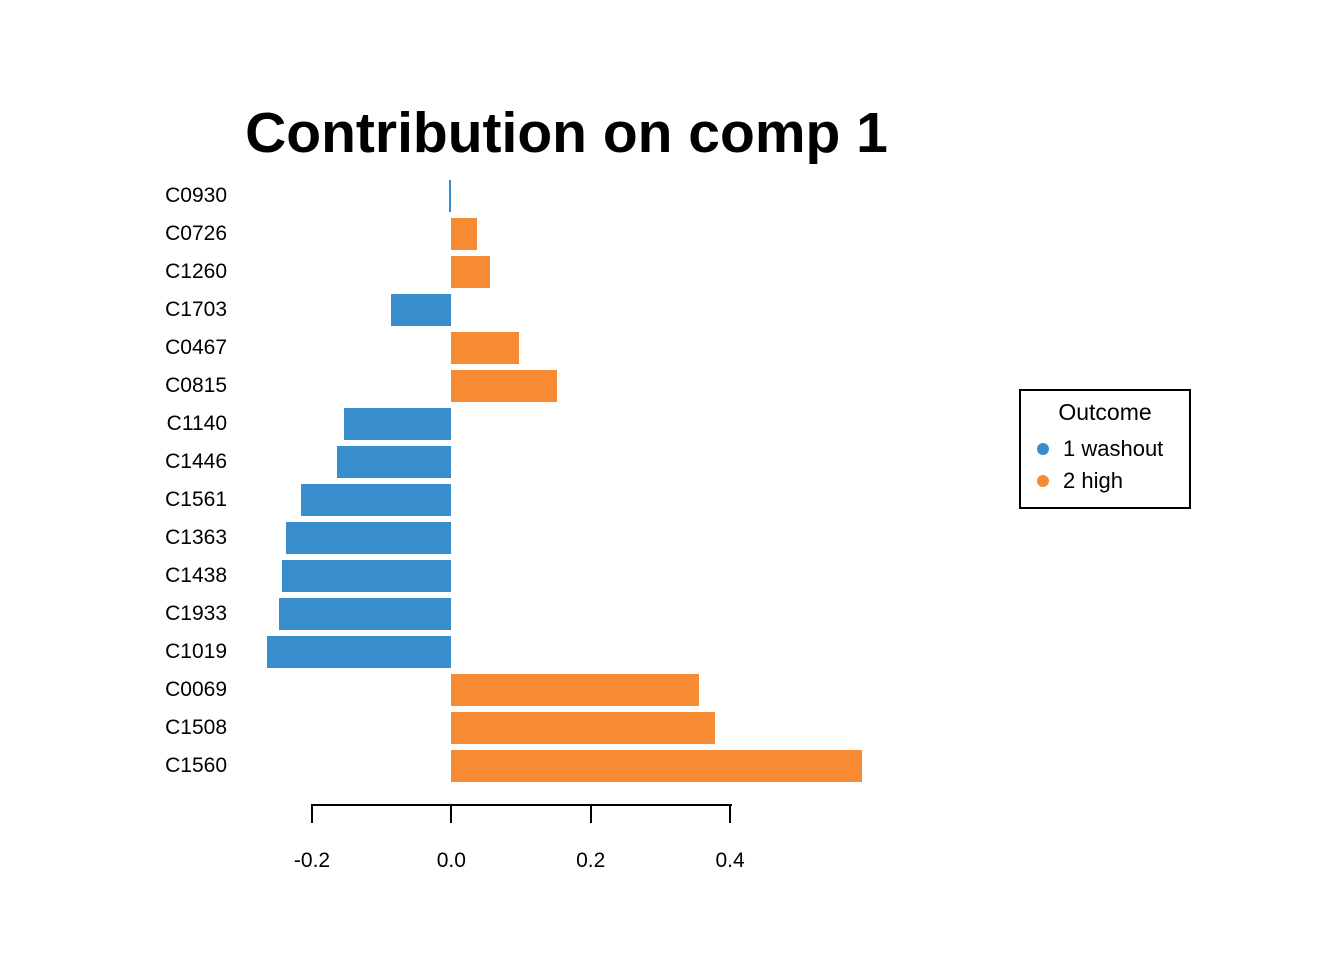 This screenshot has width=1344, height=960. I want to click on legend-item-label: 1 washout, so click(1113, 448).